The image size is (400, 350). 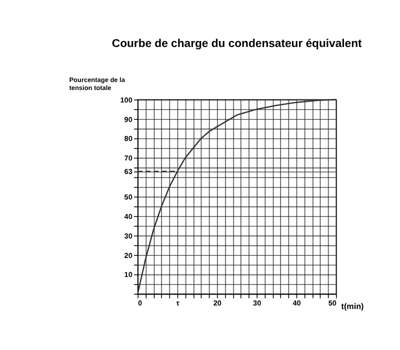 What do you see at coordinates (217, 303) in the screenshot?
I see `x-tick-label: 20` at bounding box center [217, 303].